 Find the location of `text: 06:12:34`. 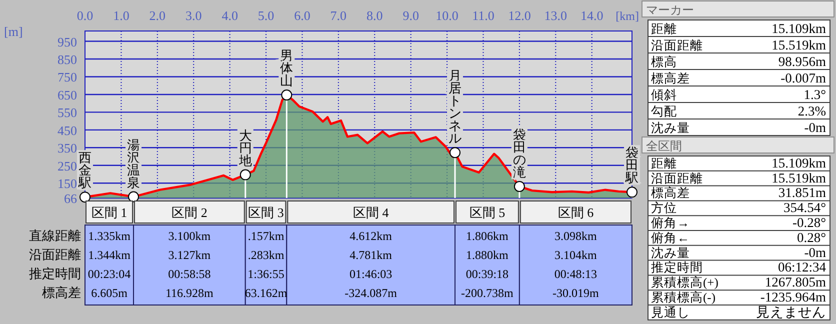

text: 06:12:34 is located at coordinates (802, 267).